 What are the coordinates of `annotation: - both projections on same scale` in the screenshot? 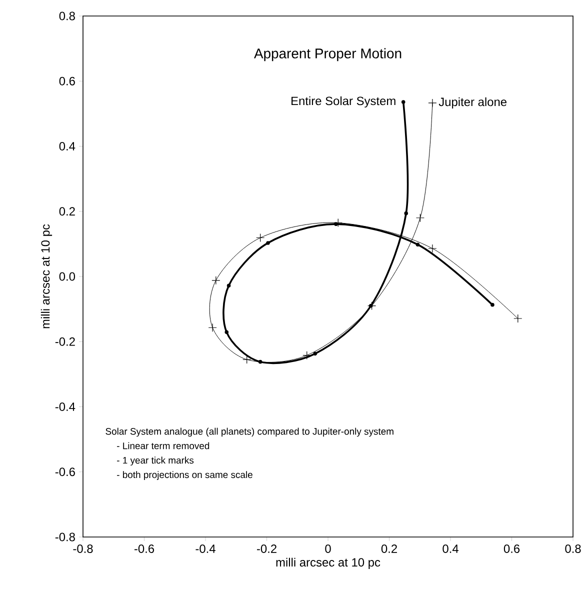 It's located at (184, 475).